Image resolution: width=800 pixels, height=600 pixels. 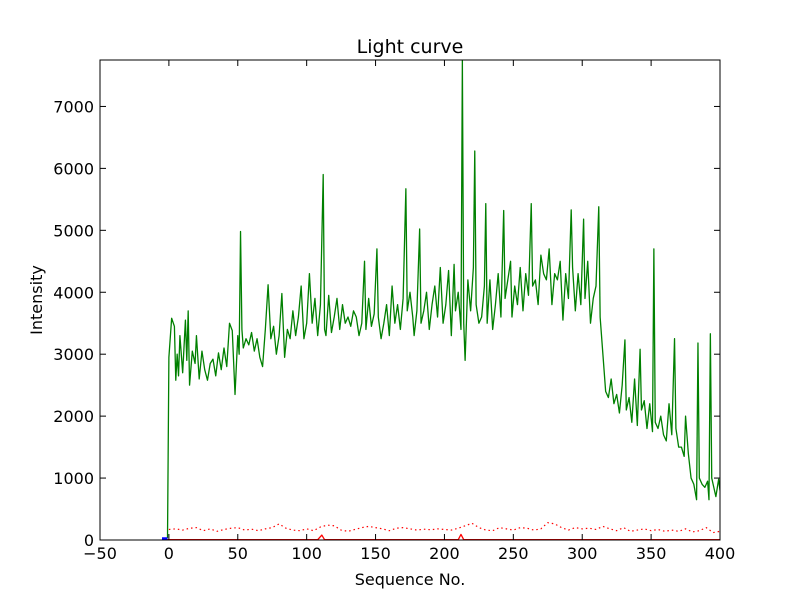 I want to click on x-tick-label: 300, so click(x=582, y=553).